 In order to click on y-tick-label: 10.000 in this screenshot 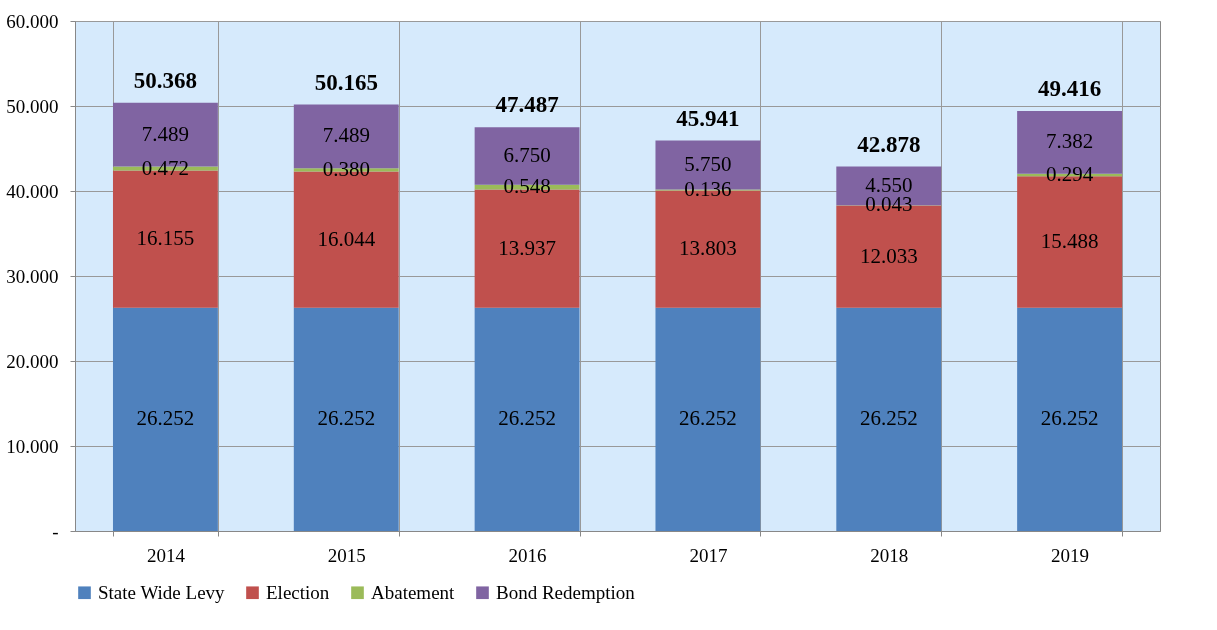, I will do `click(32, 446)`.